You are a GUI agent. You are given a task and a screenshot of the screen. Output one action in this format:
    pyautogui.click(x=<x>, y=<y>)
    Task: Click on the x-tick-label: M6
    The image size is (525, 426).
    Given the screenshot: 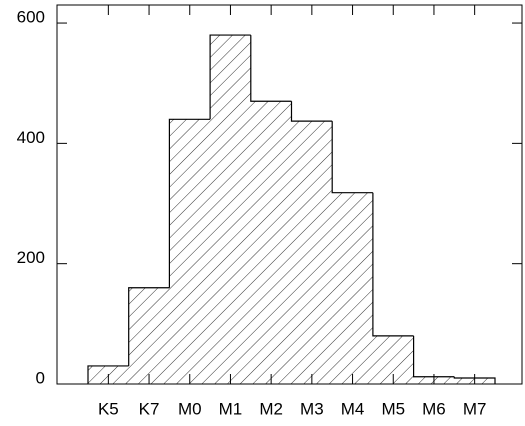 What is the action you would take?
    pyautogui.click(x=434, y=408)
    